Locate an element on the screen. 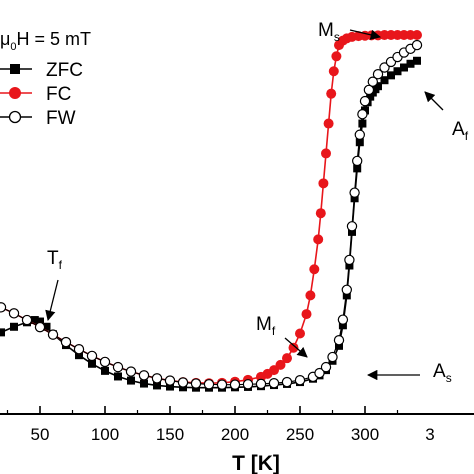  x-tick-label: 300 is located at coordinates (365, 434).